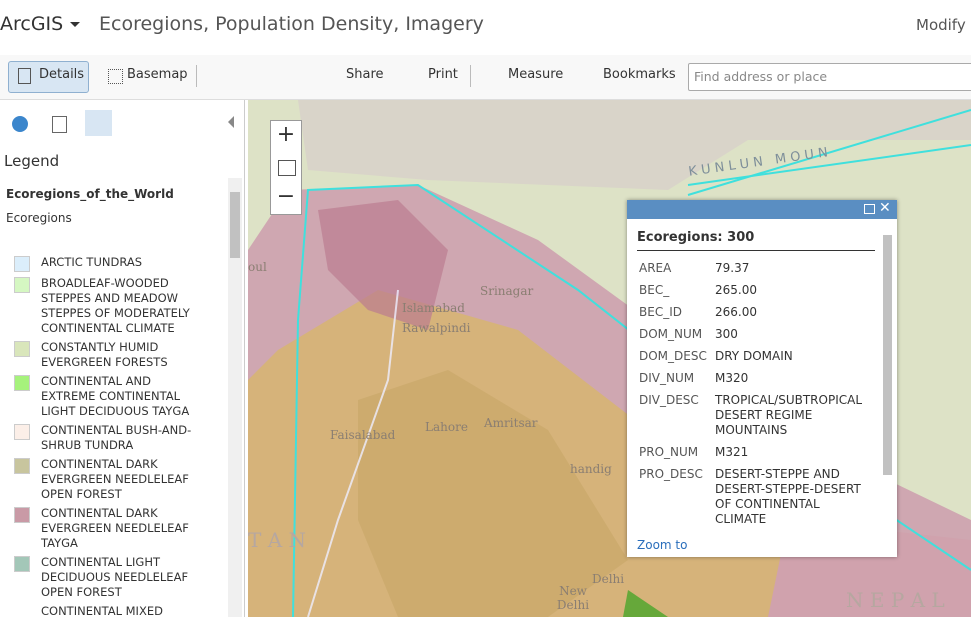  What do you see at coordinates (90, 194) in the screenshot?
I see `layer-name: Ecoregions_of_the_World` at bounding box center [90, 194].